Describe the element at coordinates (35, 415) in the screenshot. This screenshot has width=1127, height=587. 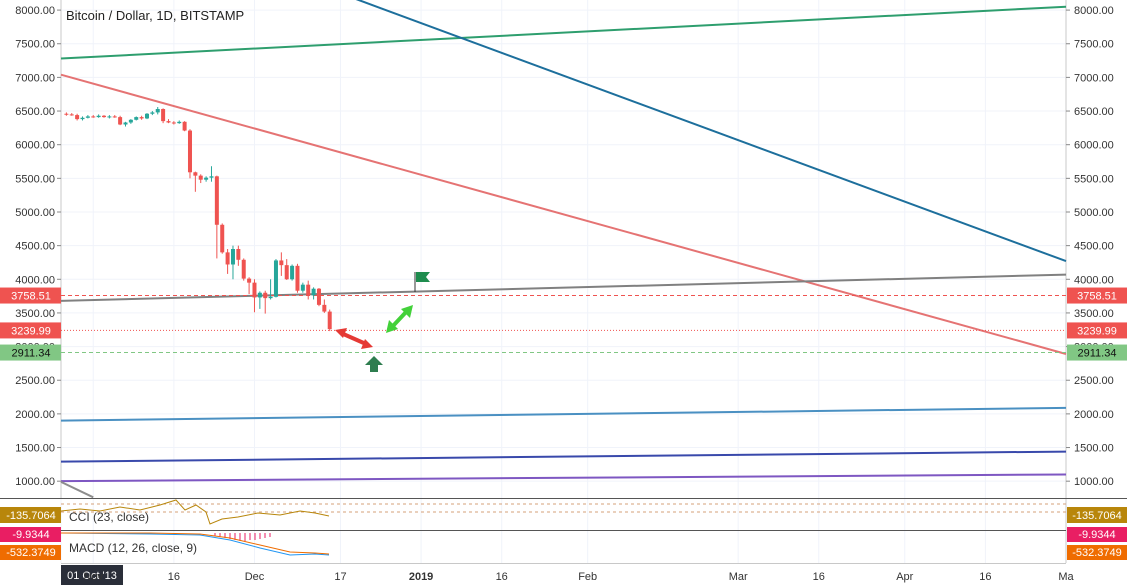
I see `y-tick-label: 2000.00` at that location.